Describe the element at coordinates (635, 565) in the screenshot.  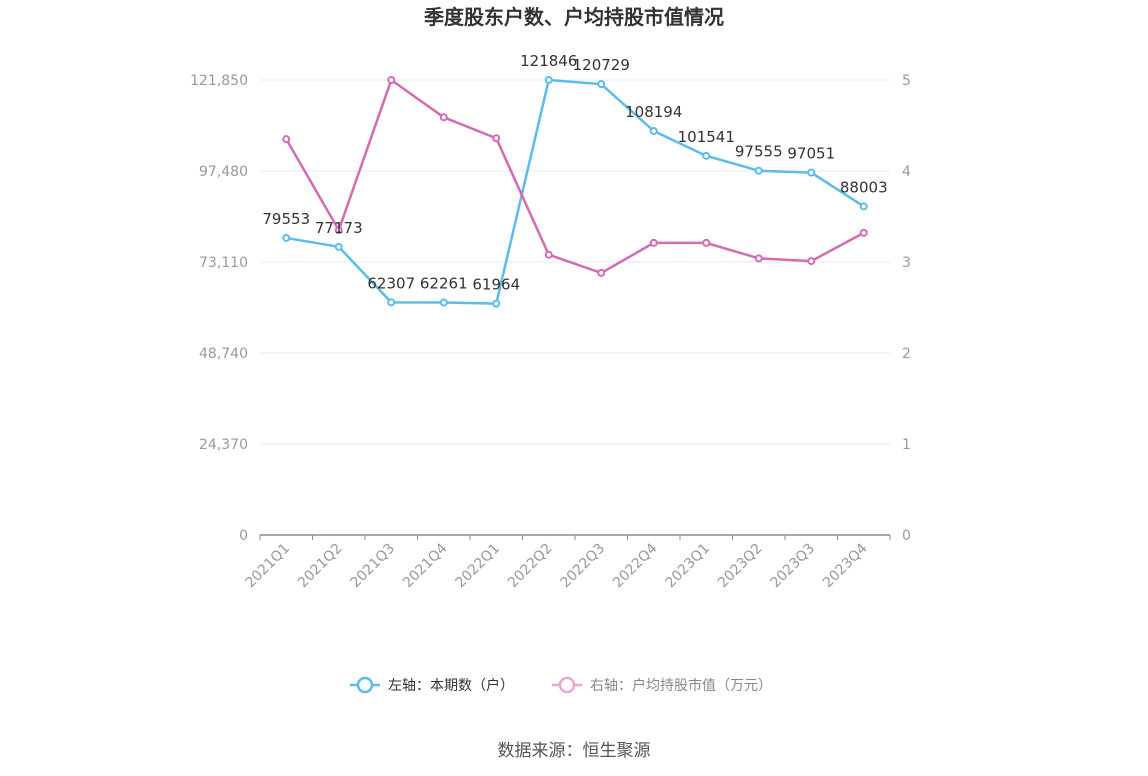
I see `x-tick-label: 2022Q4` at that location.